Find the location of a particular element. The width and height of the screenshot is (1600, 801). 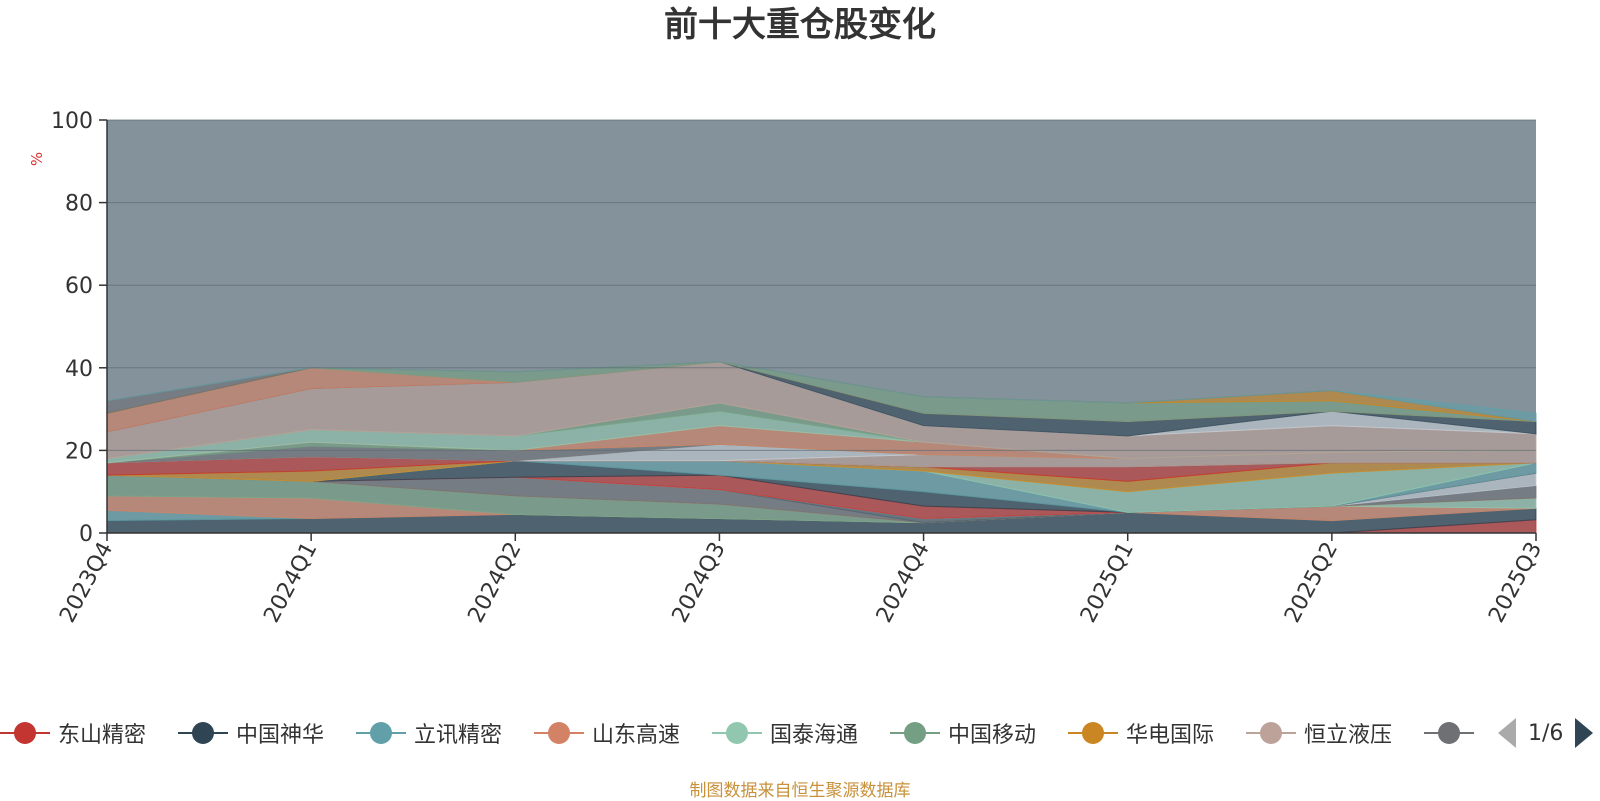

x-tick-label: 2024Q2 is located at coordinates (495, 582).